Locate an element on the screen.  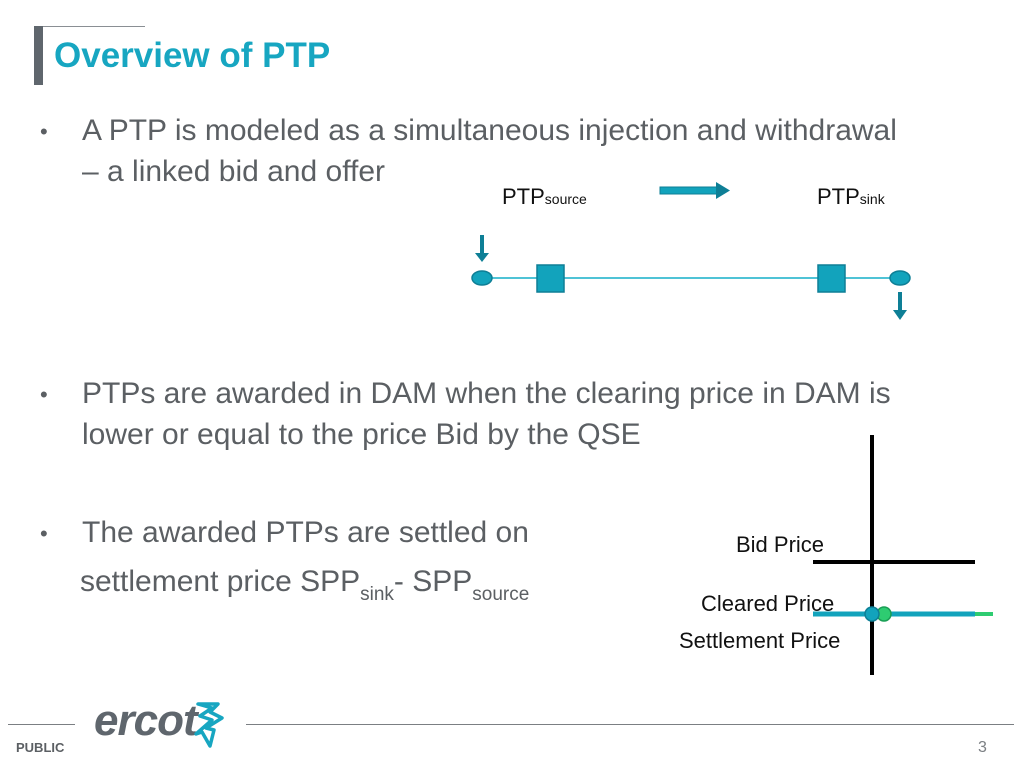
spp-text: - SPP is located at coordinates (433, 581).